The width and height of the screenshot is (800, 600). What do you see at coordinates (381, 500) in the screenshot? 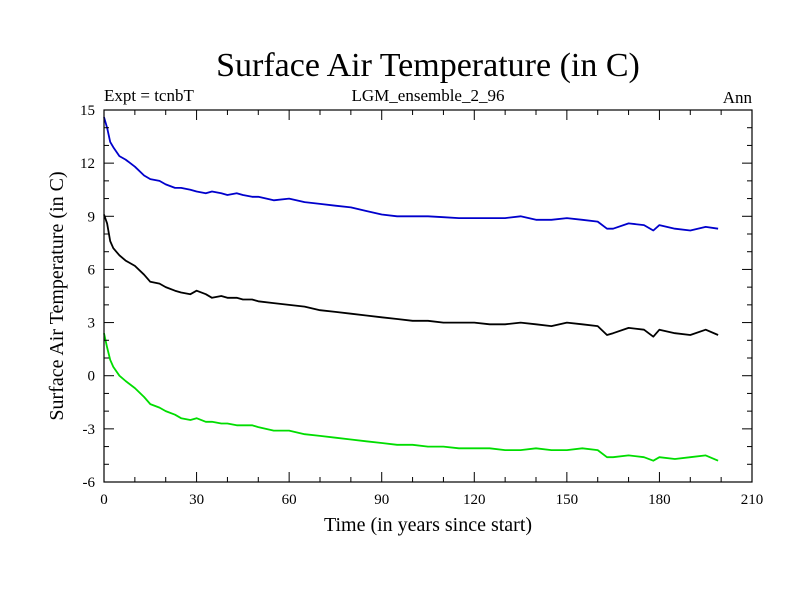
I see `x-tick-label: 90` at bounding box center [381, 500].